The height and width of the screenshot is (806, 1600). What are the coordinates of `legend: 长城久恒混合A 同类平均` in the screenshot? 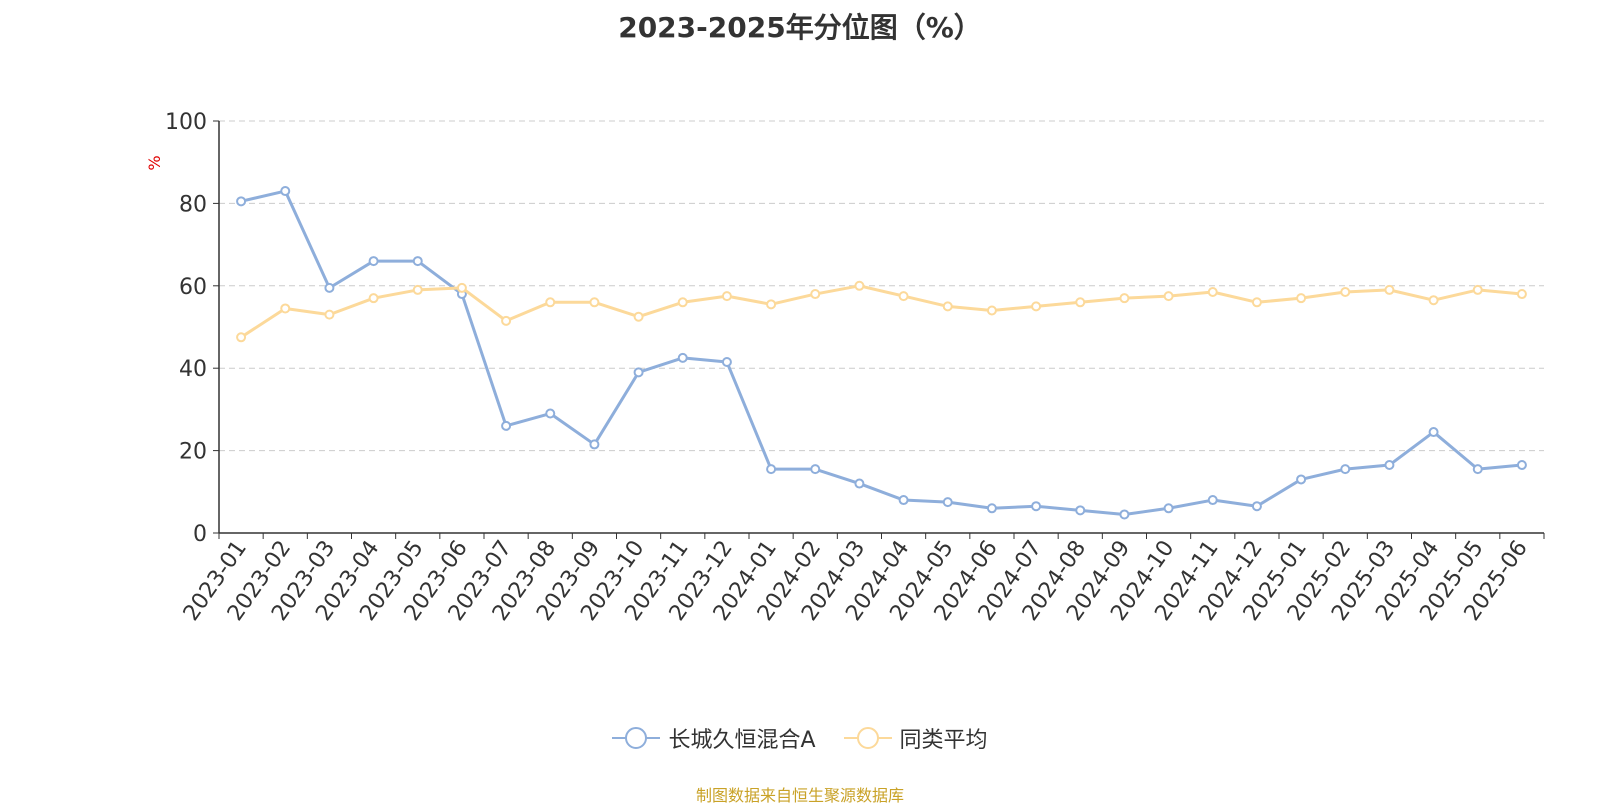 It's located at (800, 738).